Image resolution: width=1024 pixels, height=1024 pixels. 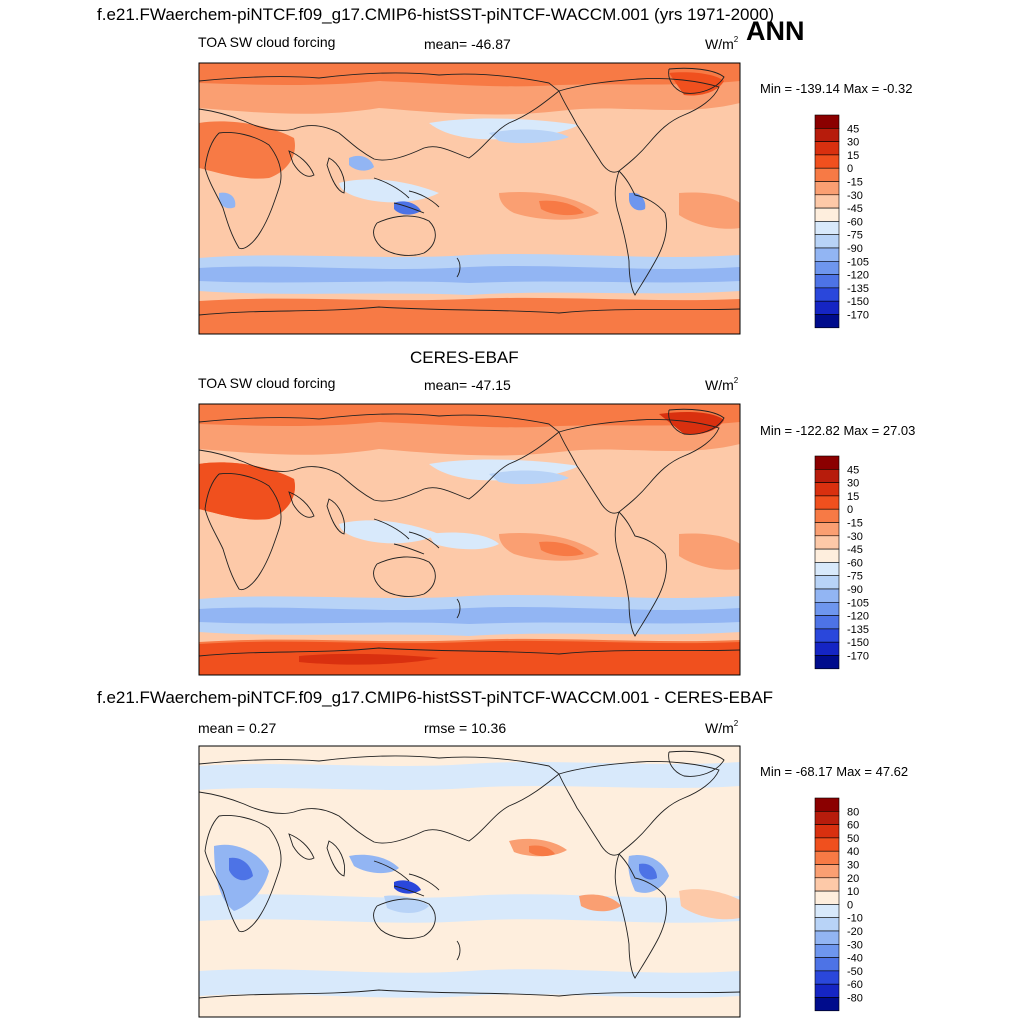 What do you see at coordinates (853, 470) in the screenshot?
I see `colorbar-tick-label: 45` at bounding box center [853, 470].